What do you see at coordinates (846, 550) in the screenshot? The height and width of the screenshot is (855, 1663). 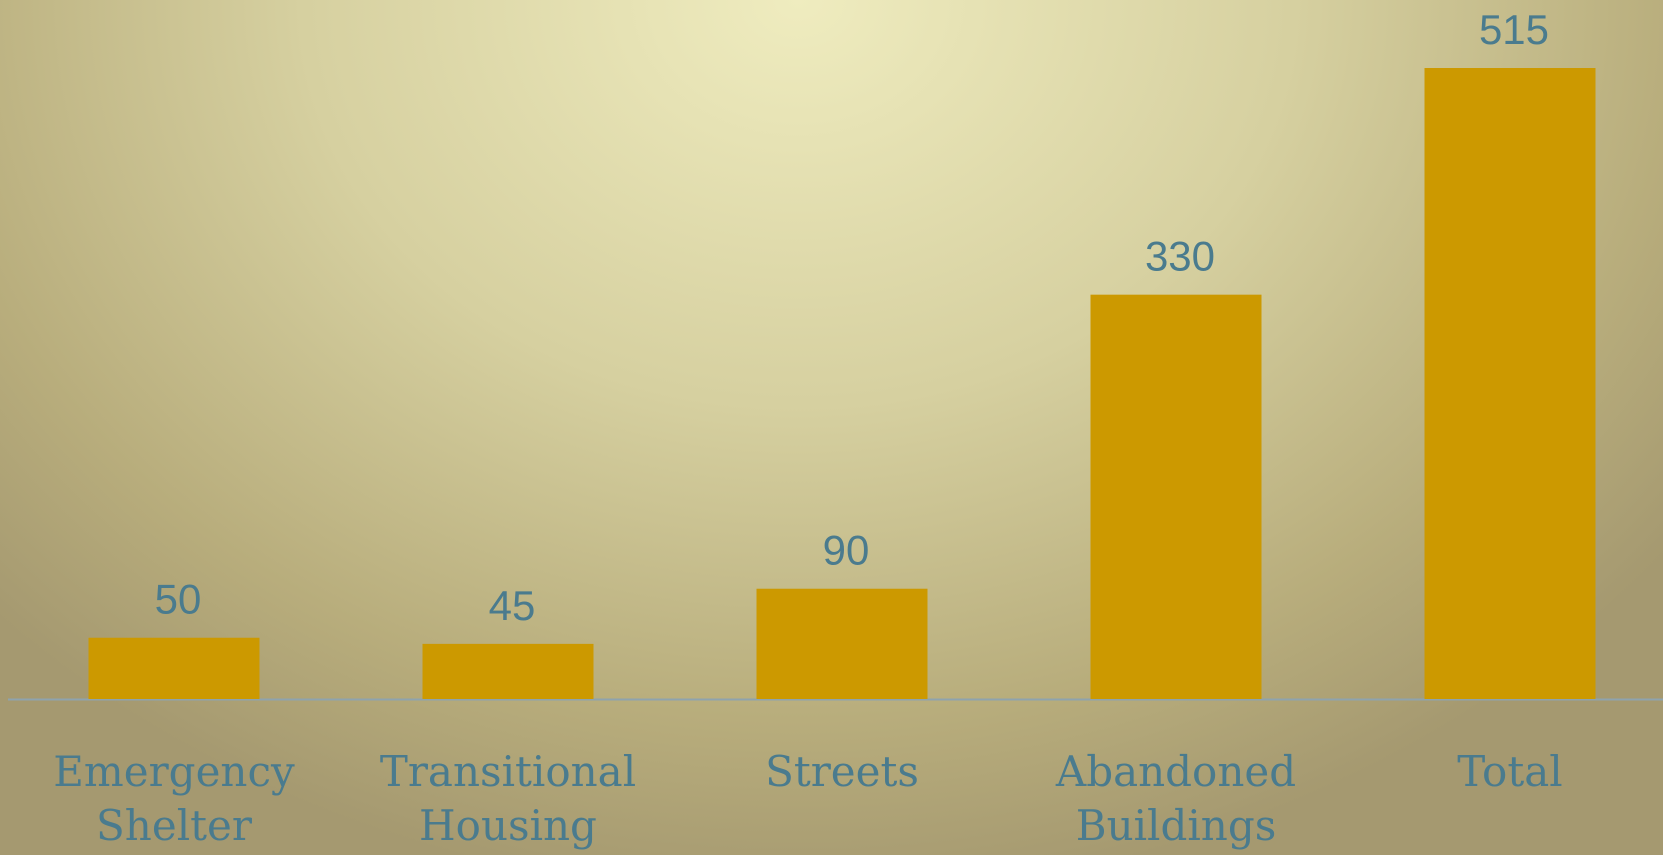 I see `value-label: 90` at bounding box center [846, 550].